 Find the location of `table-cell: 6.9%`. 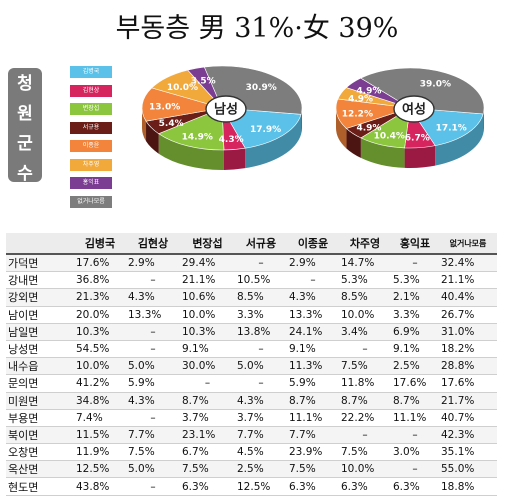

table-cell: 6.9% is located at coordinates (415, 332).